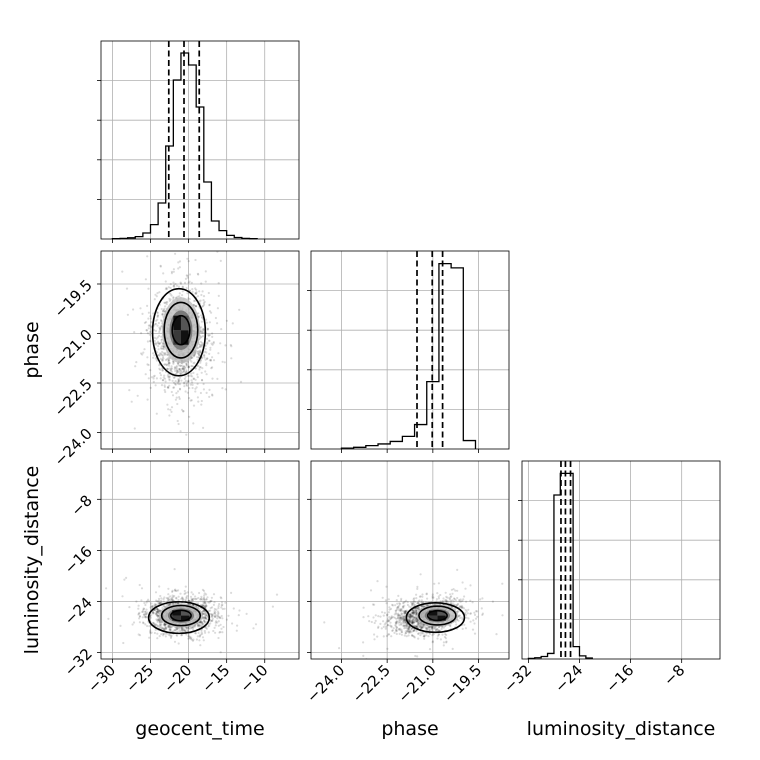 The width and height of the screenshot is (760, 760). What do you see at coordinates (179, 332) in the screenshot?
I see `geocent_time-vs-phase-contour` at bounding box center [179, 332].